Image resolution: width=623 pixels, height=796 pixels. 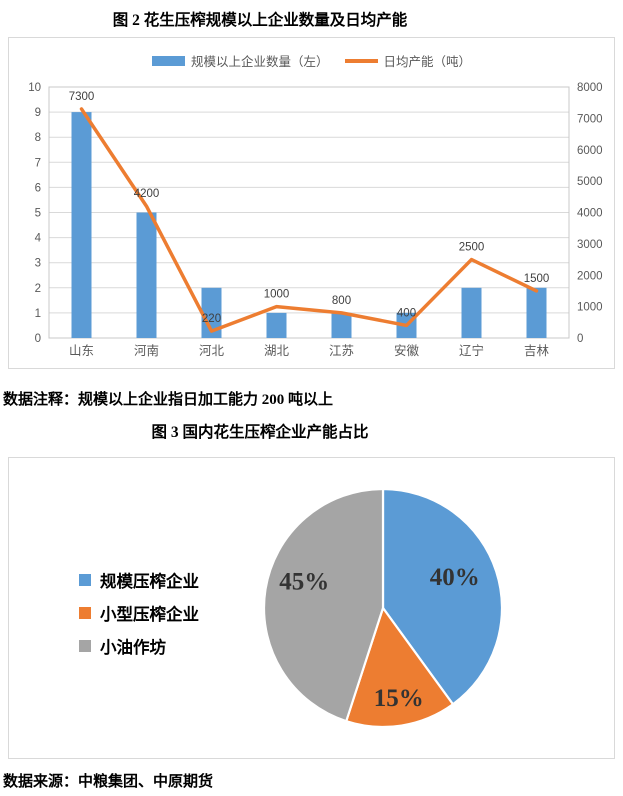 I want to click on line-data-label: 220, so click(x=211, y=319).